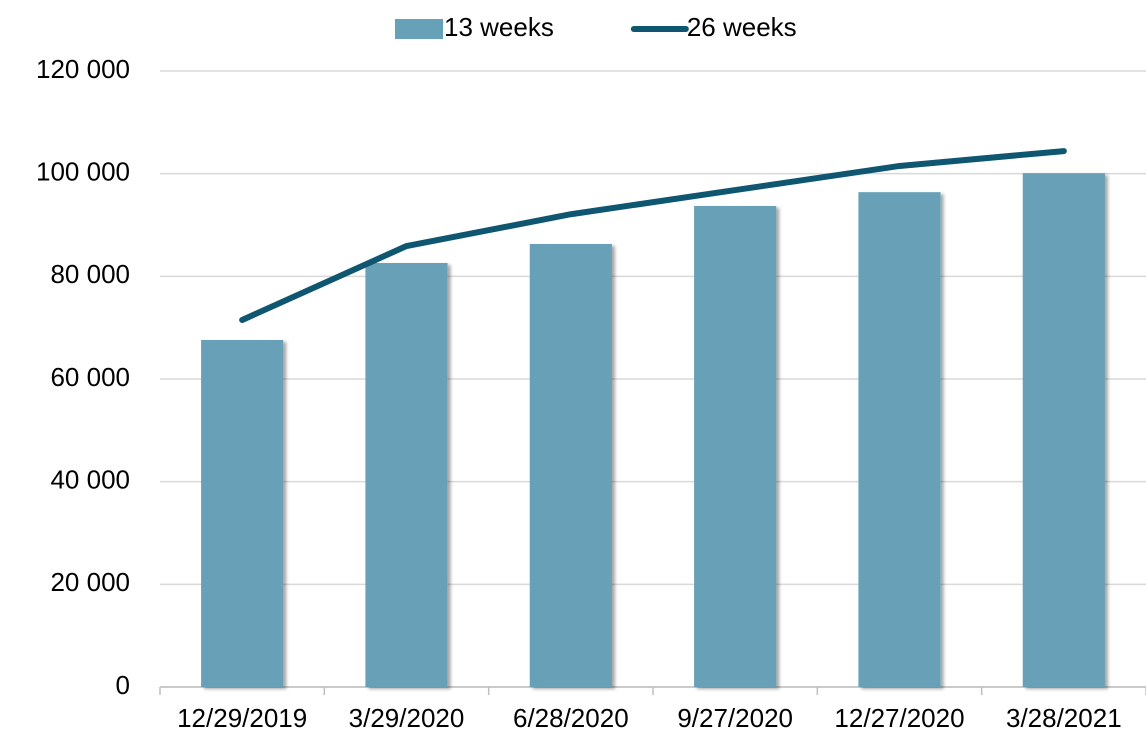 This screenshot has width=1146, height=742. I want to click on y-tick-label: 60 000, so click(90, 377).